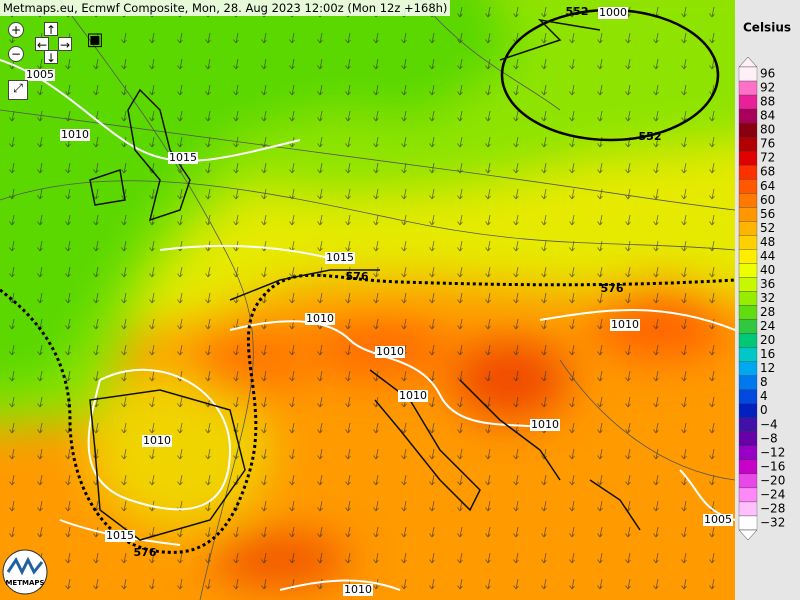  Describe the element at coordinates (767, 172) in the screenshot. I see `legend-label: 68` at that location.